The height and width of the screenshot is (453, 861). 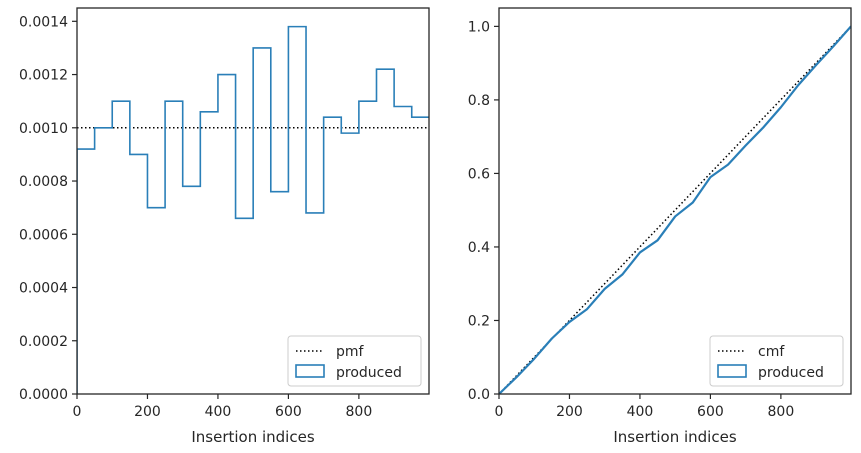 I want to click on y-tick-label: 0.0000, so click(x=43, y=395).